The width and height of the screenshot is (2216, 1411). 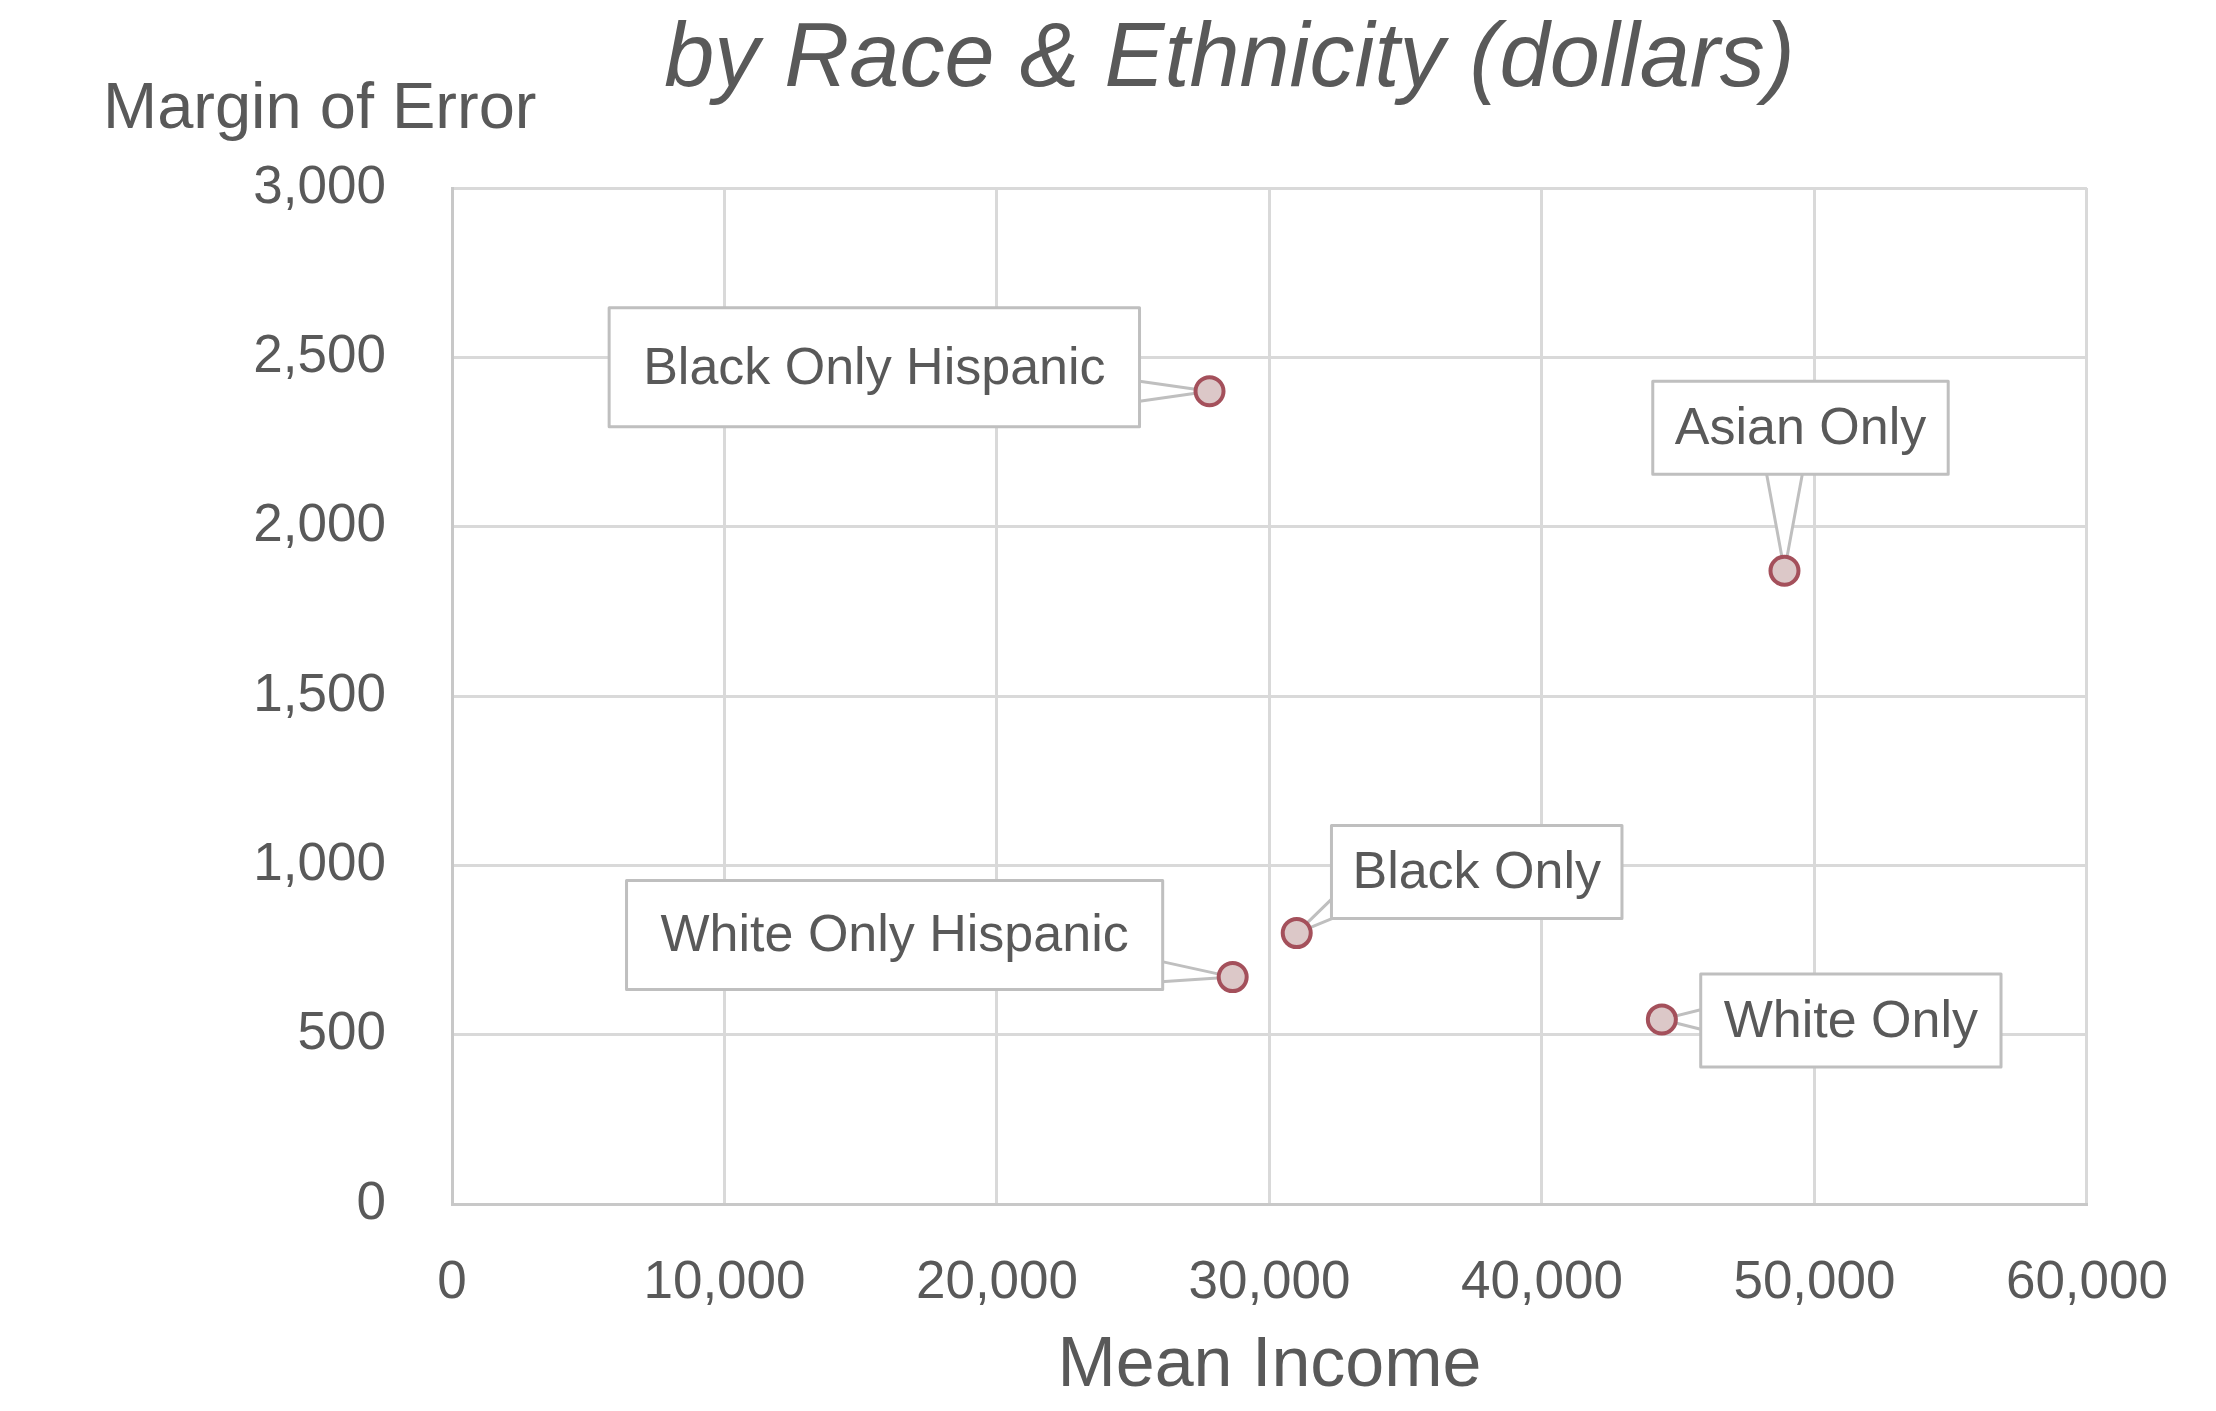 I want to click on chart-title: by Race & Ethnicity (dollars), so click(x=1229, y=55).